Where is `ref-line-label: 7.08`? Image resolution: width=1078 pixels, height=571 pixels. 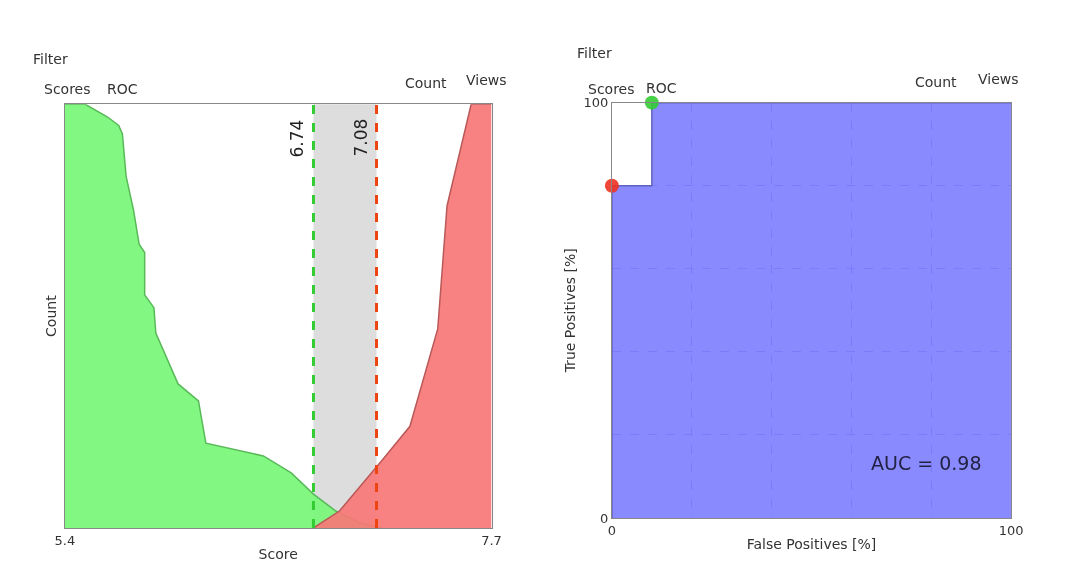 ref-line-label: 7.08 is located at coordinates (360, 137).